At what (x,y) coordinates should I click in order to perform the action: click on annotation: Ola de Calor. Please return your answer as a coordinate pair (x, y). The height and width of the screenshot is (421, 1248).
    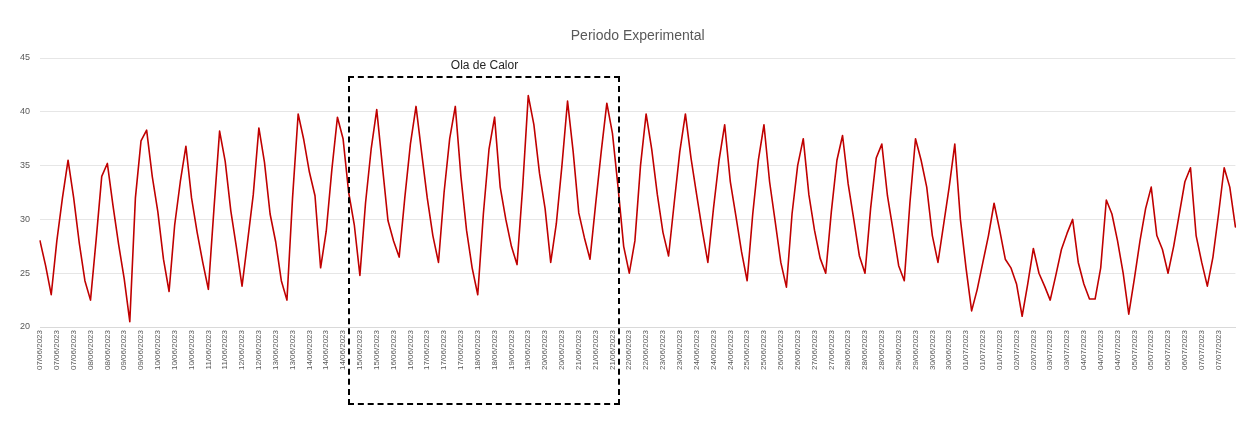
    Looking at the image, I should click on (484, 65).